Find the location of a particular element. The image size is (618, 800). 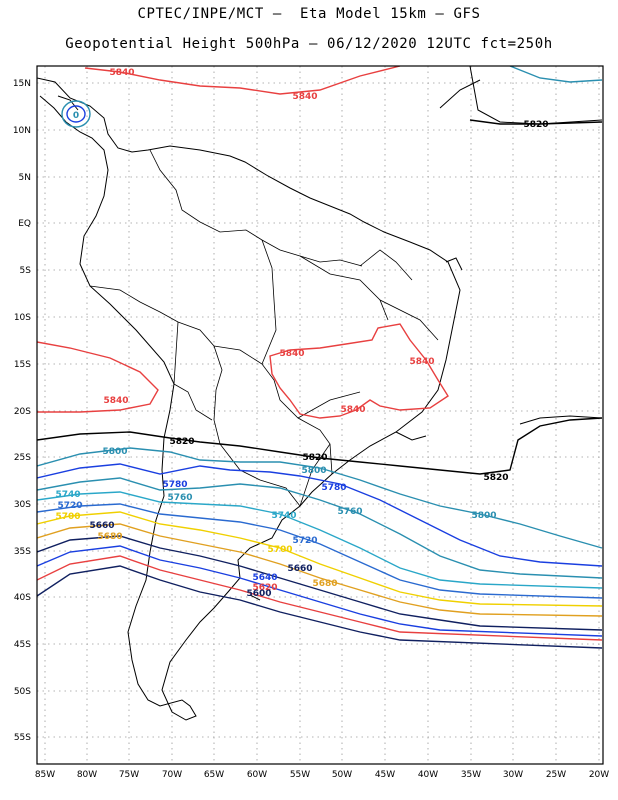

lat-tick-label: 45S is located at coordinates (22, 645).